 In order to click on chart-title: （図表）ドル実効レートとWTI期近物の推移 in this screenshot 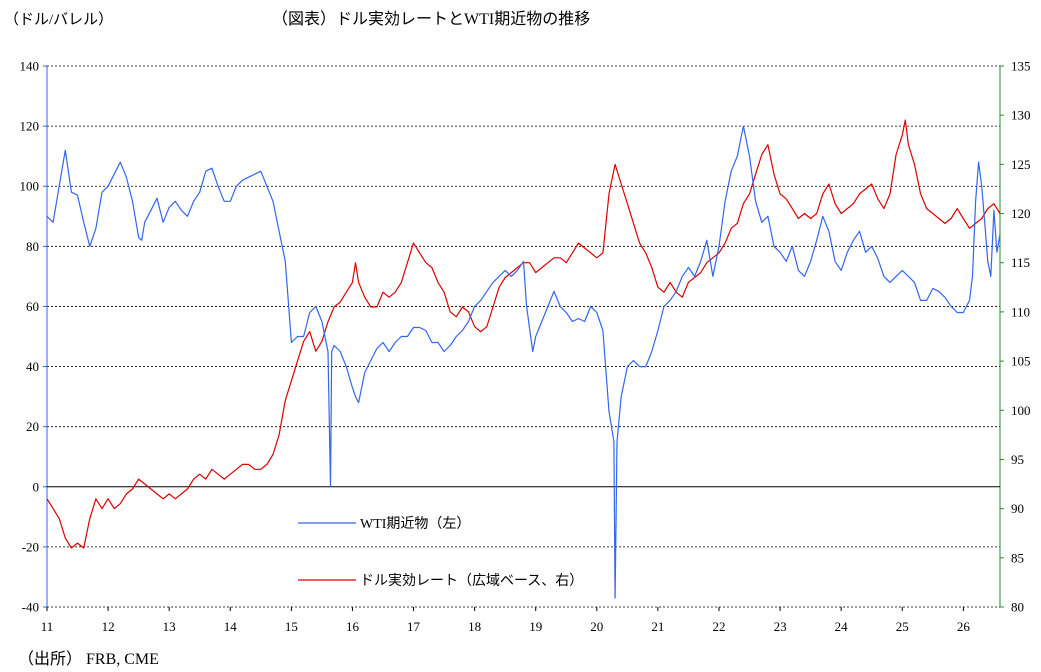, I will do `click(431, 19)`.